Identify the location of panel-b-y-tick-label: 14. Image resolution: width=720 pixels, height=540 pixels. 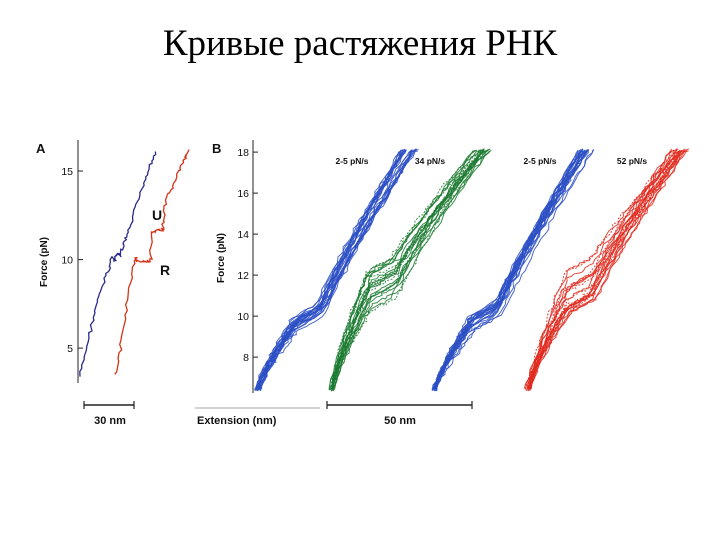
(243, 235).